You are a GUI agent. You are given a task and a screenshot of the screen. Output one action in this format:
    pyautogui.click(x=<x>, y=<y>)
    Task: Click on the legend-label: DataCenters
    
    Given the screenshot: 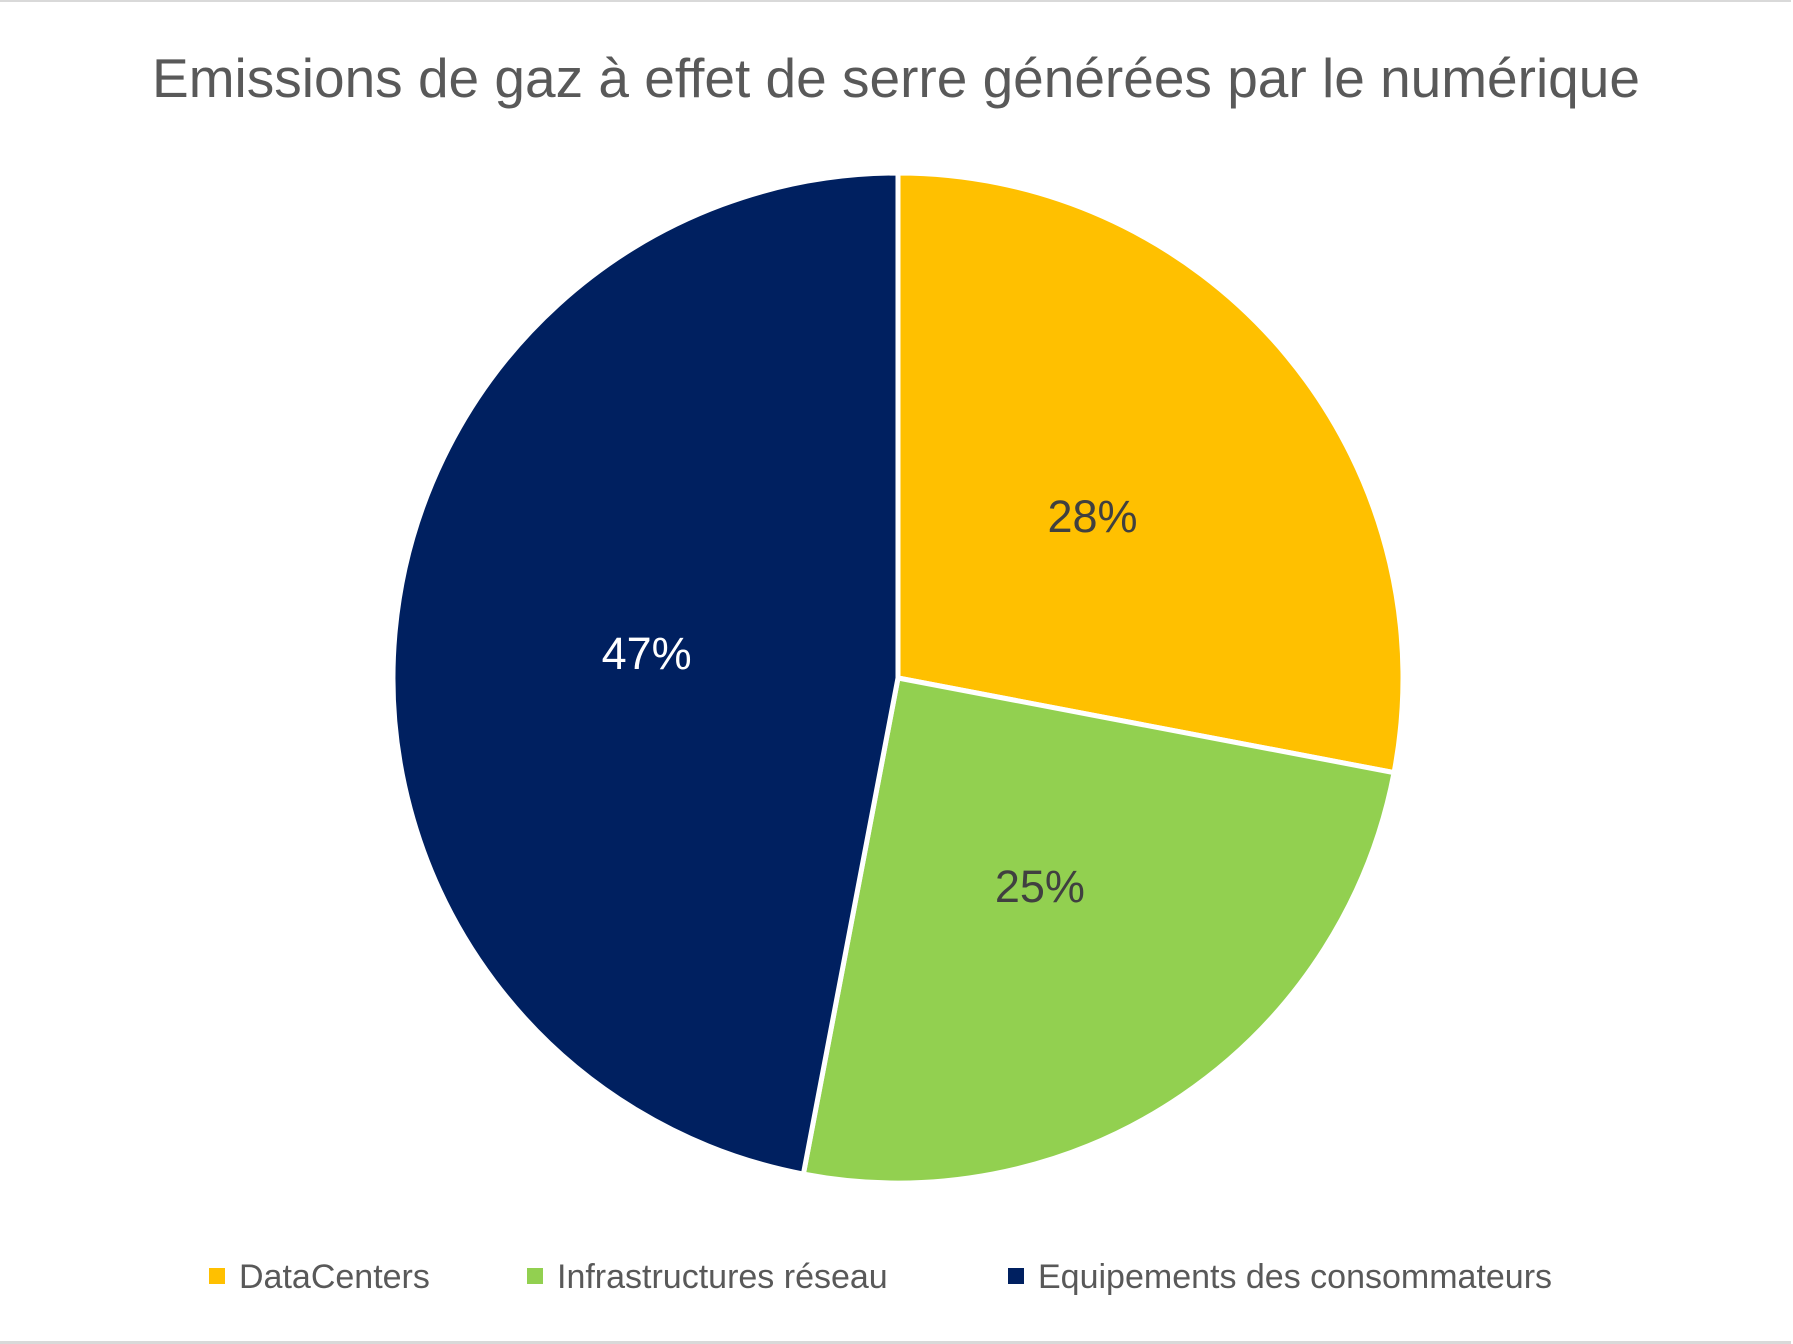 What is the action you would take?
    pyautogui.click(x=334, y=1277)
    